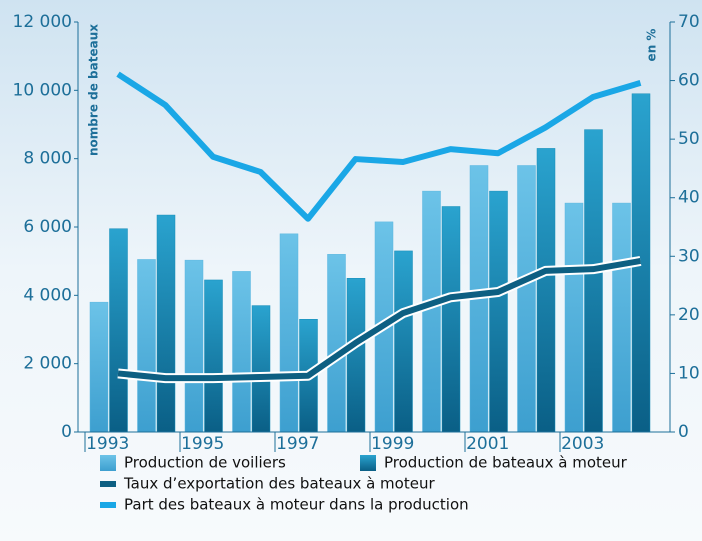 The image size is (702, 541). What do you see at coordinates (683, 432) in the screenshot?
I see `y2-tick-label: 0` at bounding box center [683, 432].